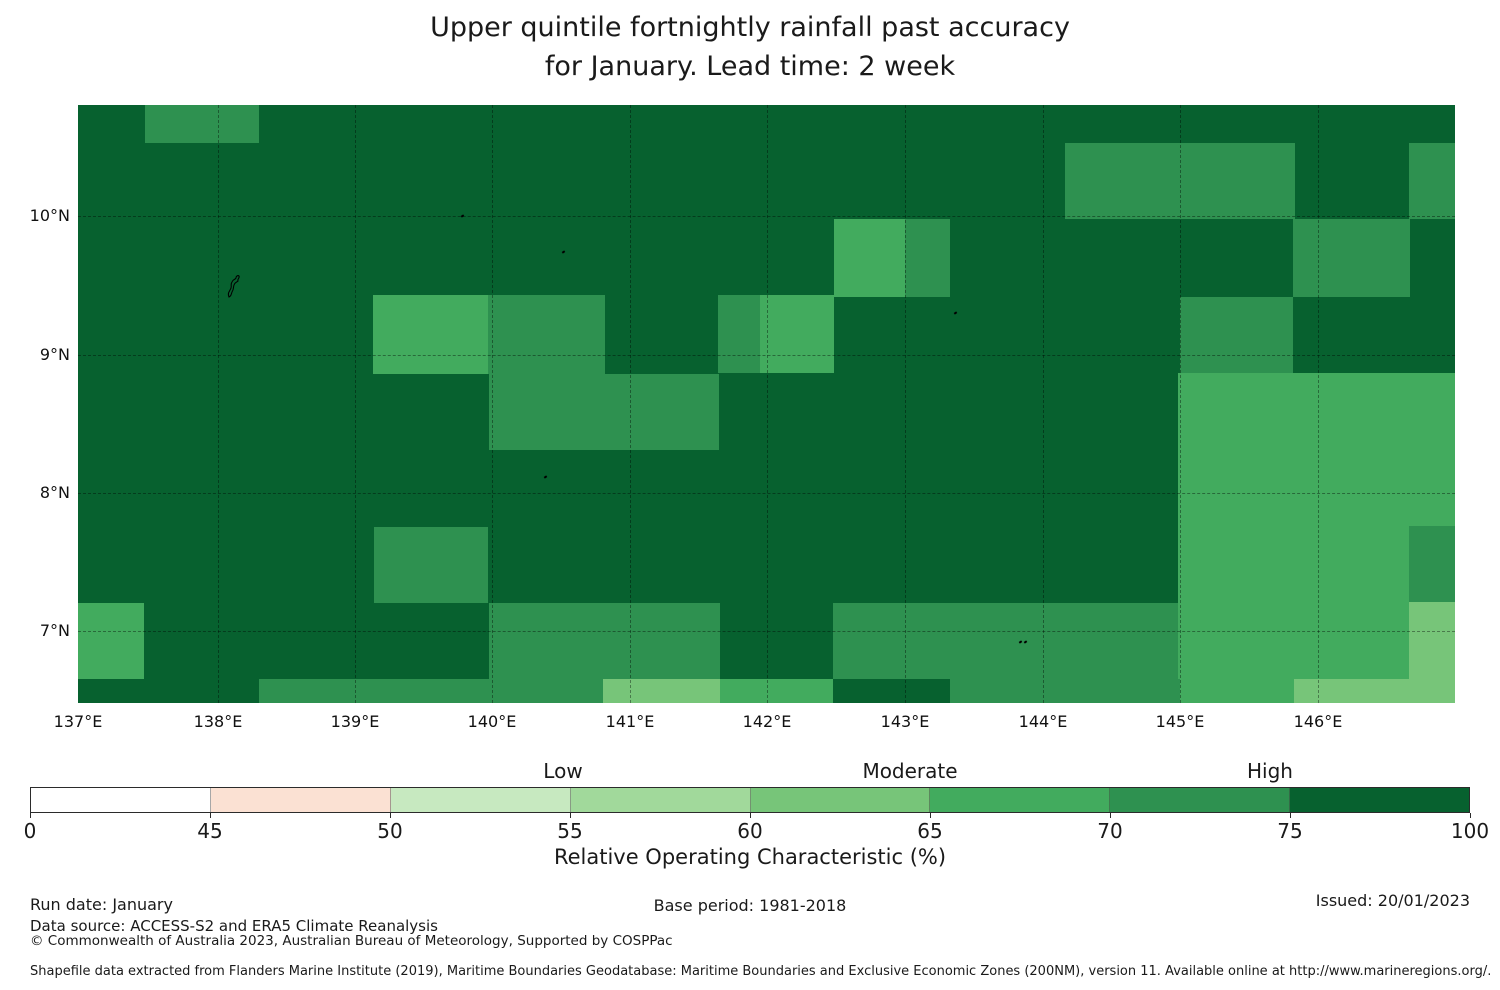 Image resolution: width=1500 pixels, height=990 pixels. I want to click on yap-island-outline, so click(233, 286).